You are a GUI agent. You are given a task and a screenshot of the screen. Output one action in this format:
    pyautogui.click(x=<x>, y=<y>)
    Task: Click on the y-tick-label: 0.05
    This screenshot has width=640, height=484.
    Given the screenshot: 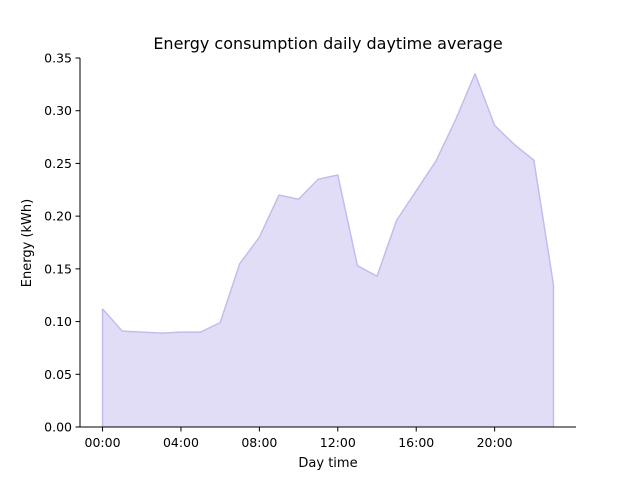 What is the action you would take?
    pyautogui.click(x=58, y=374)
    